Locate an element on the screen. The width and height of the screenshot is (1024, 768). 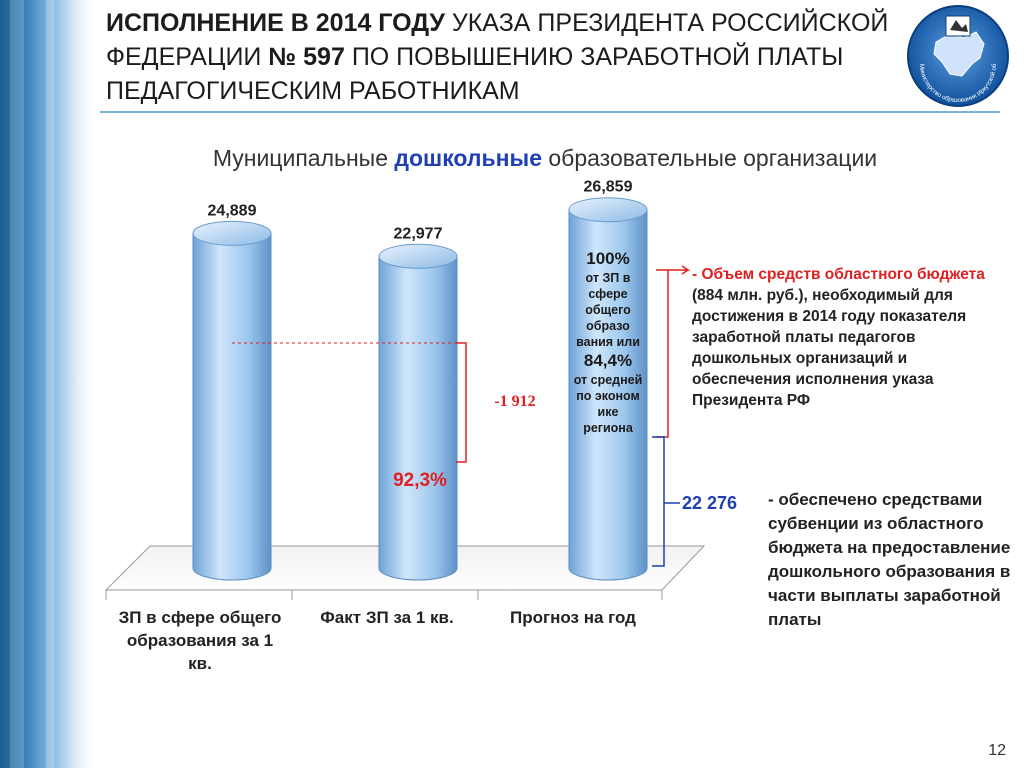
budget-bracket is located at coordinates (662, 353).